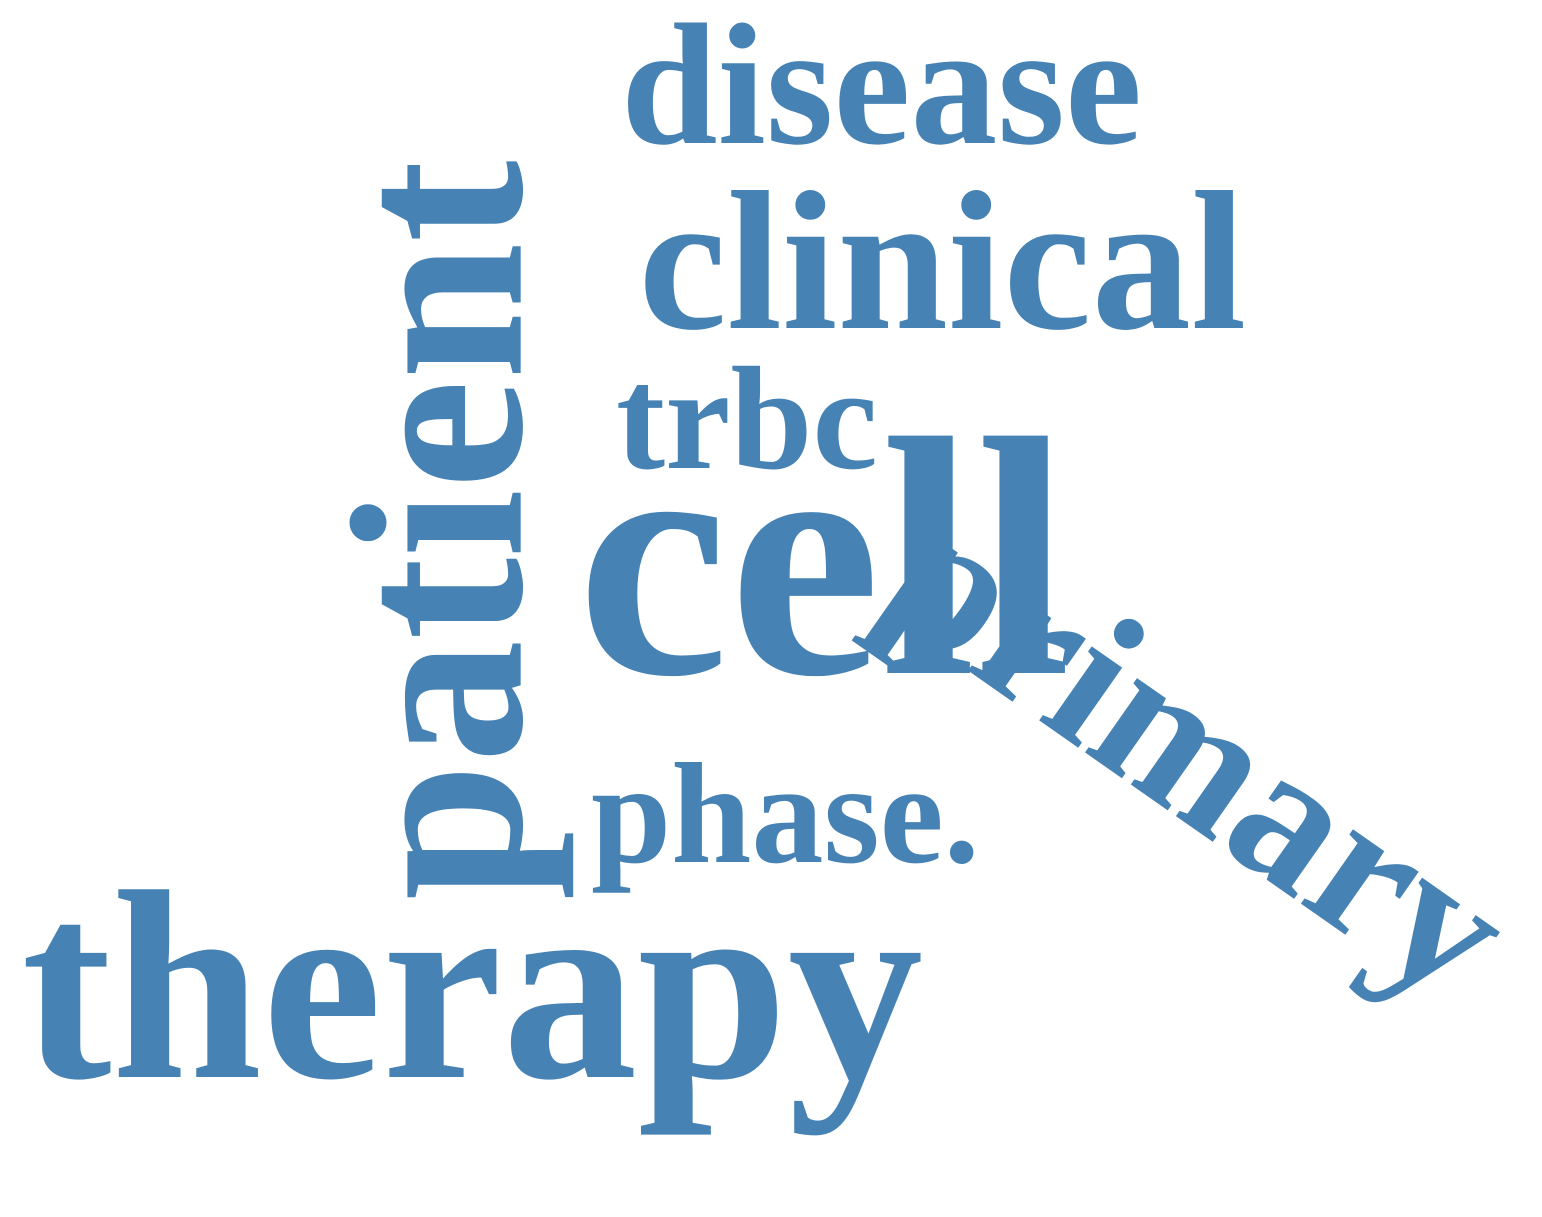 The image size is (1542, 1217). What do you see at coordinates (942, 262) in the screenshot?
I see `word-clinical: clinical` at bounding box center [942, 262].